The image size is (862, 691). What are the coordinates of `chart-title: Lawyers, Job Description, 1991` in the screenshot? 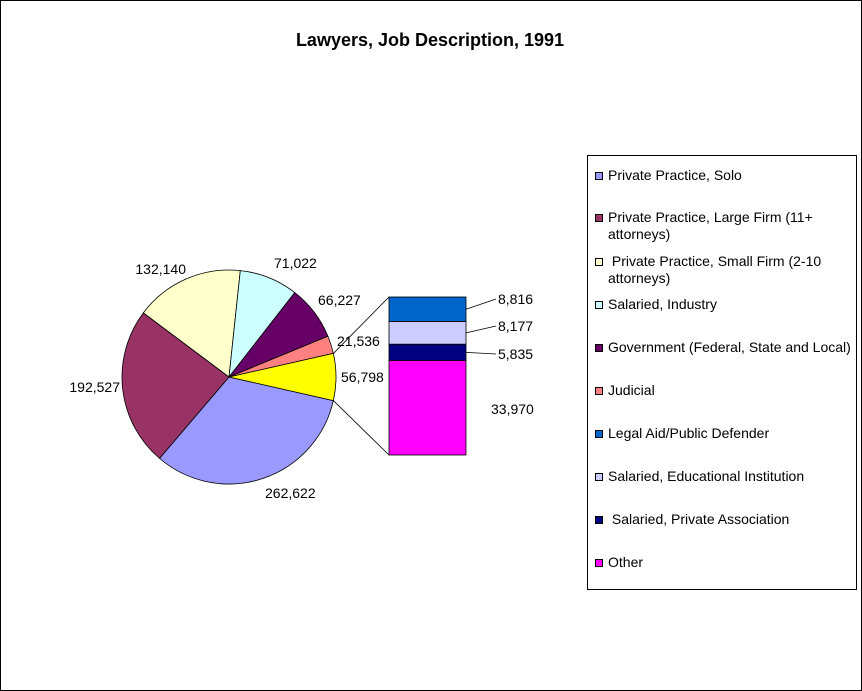 It's located at (430, 40).